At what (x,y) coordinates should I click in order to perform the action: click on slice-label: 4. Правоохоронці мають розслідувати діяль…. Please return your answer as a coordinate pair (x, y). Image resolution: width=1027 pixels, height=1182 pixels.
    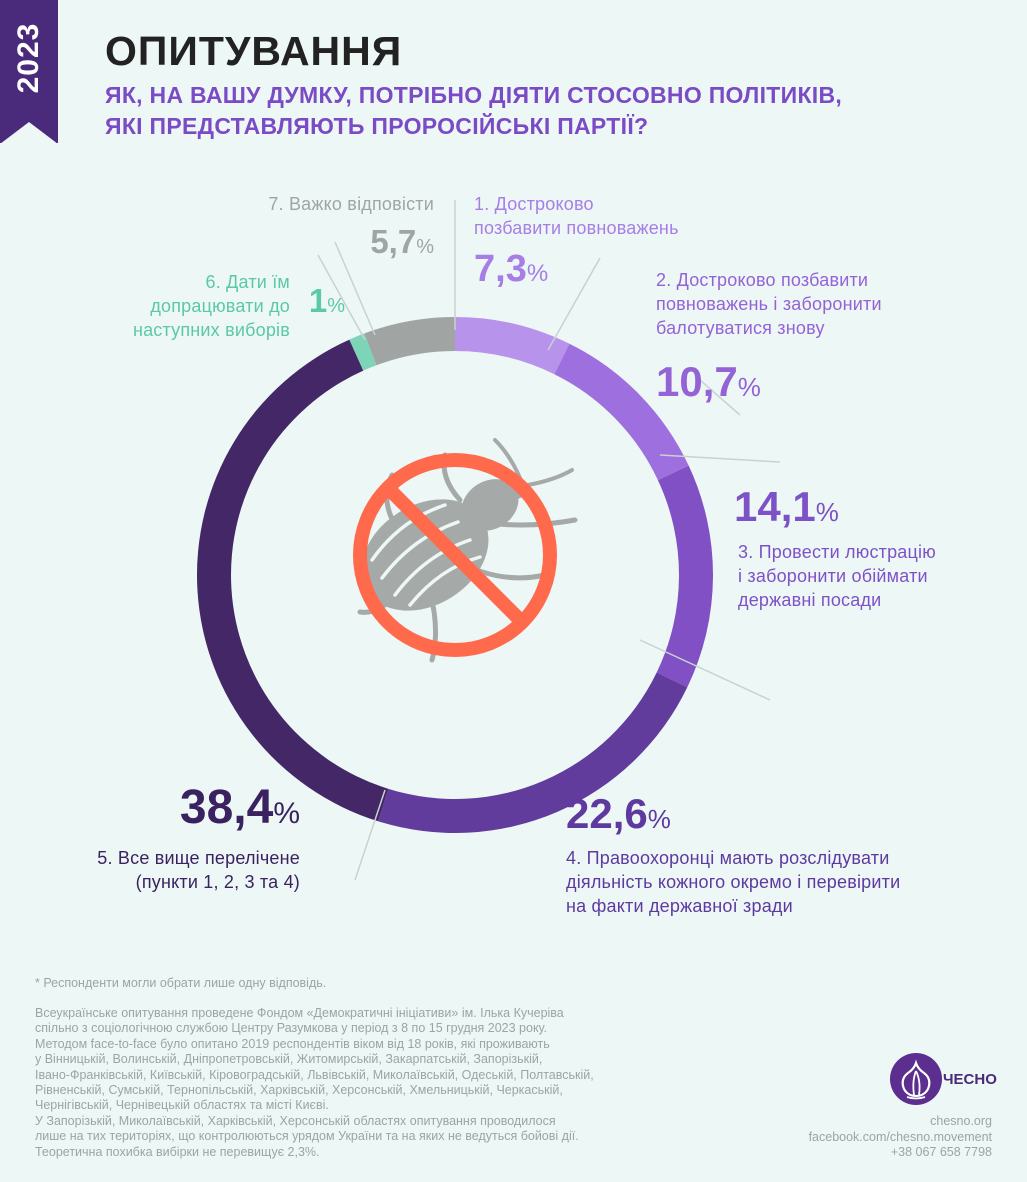
    Looking at the image, I should click on (733, 882).